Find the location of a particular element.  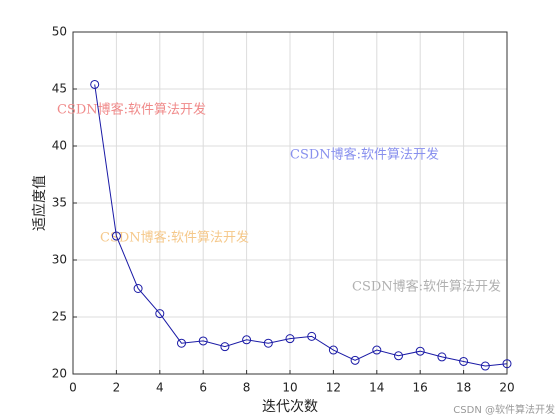

x-tick-label: 2 is located at coordinates (117, 388).